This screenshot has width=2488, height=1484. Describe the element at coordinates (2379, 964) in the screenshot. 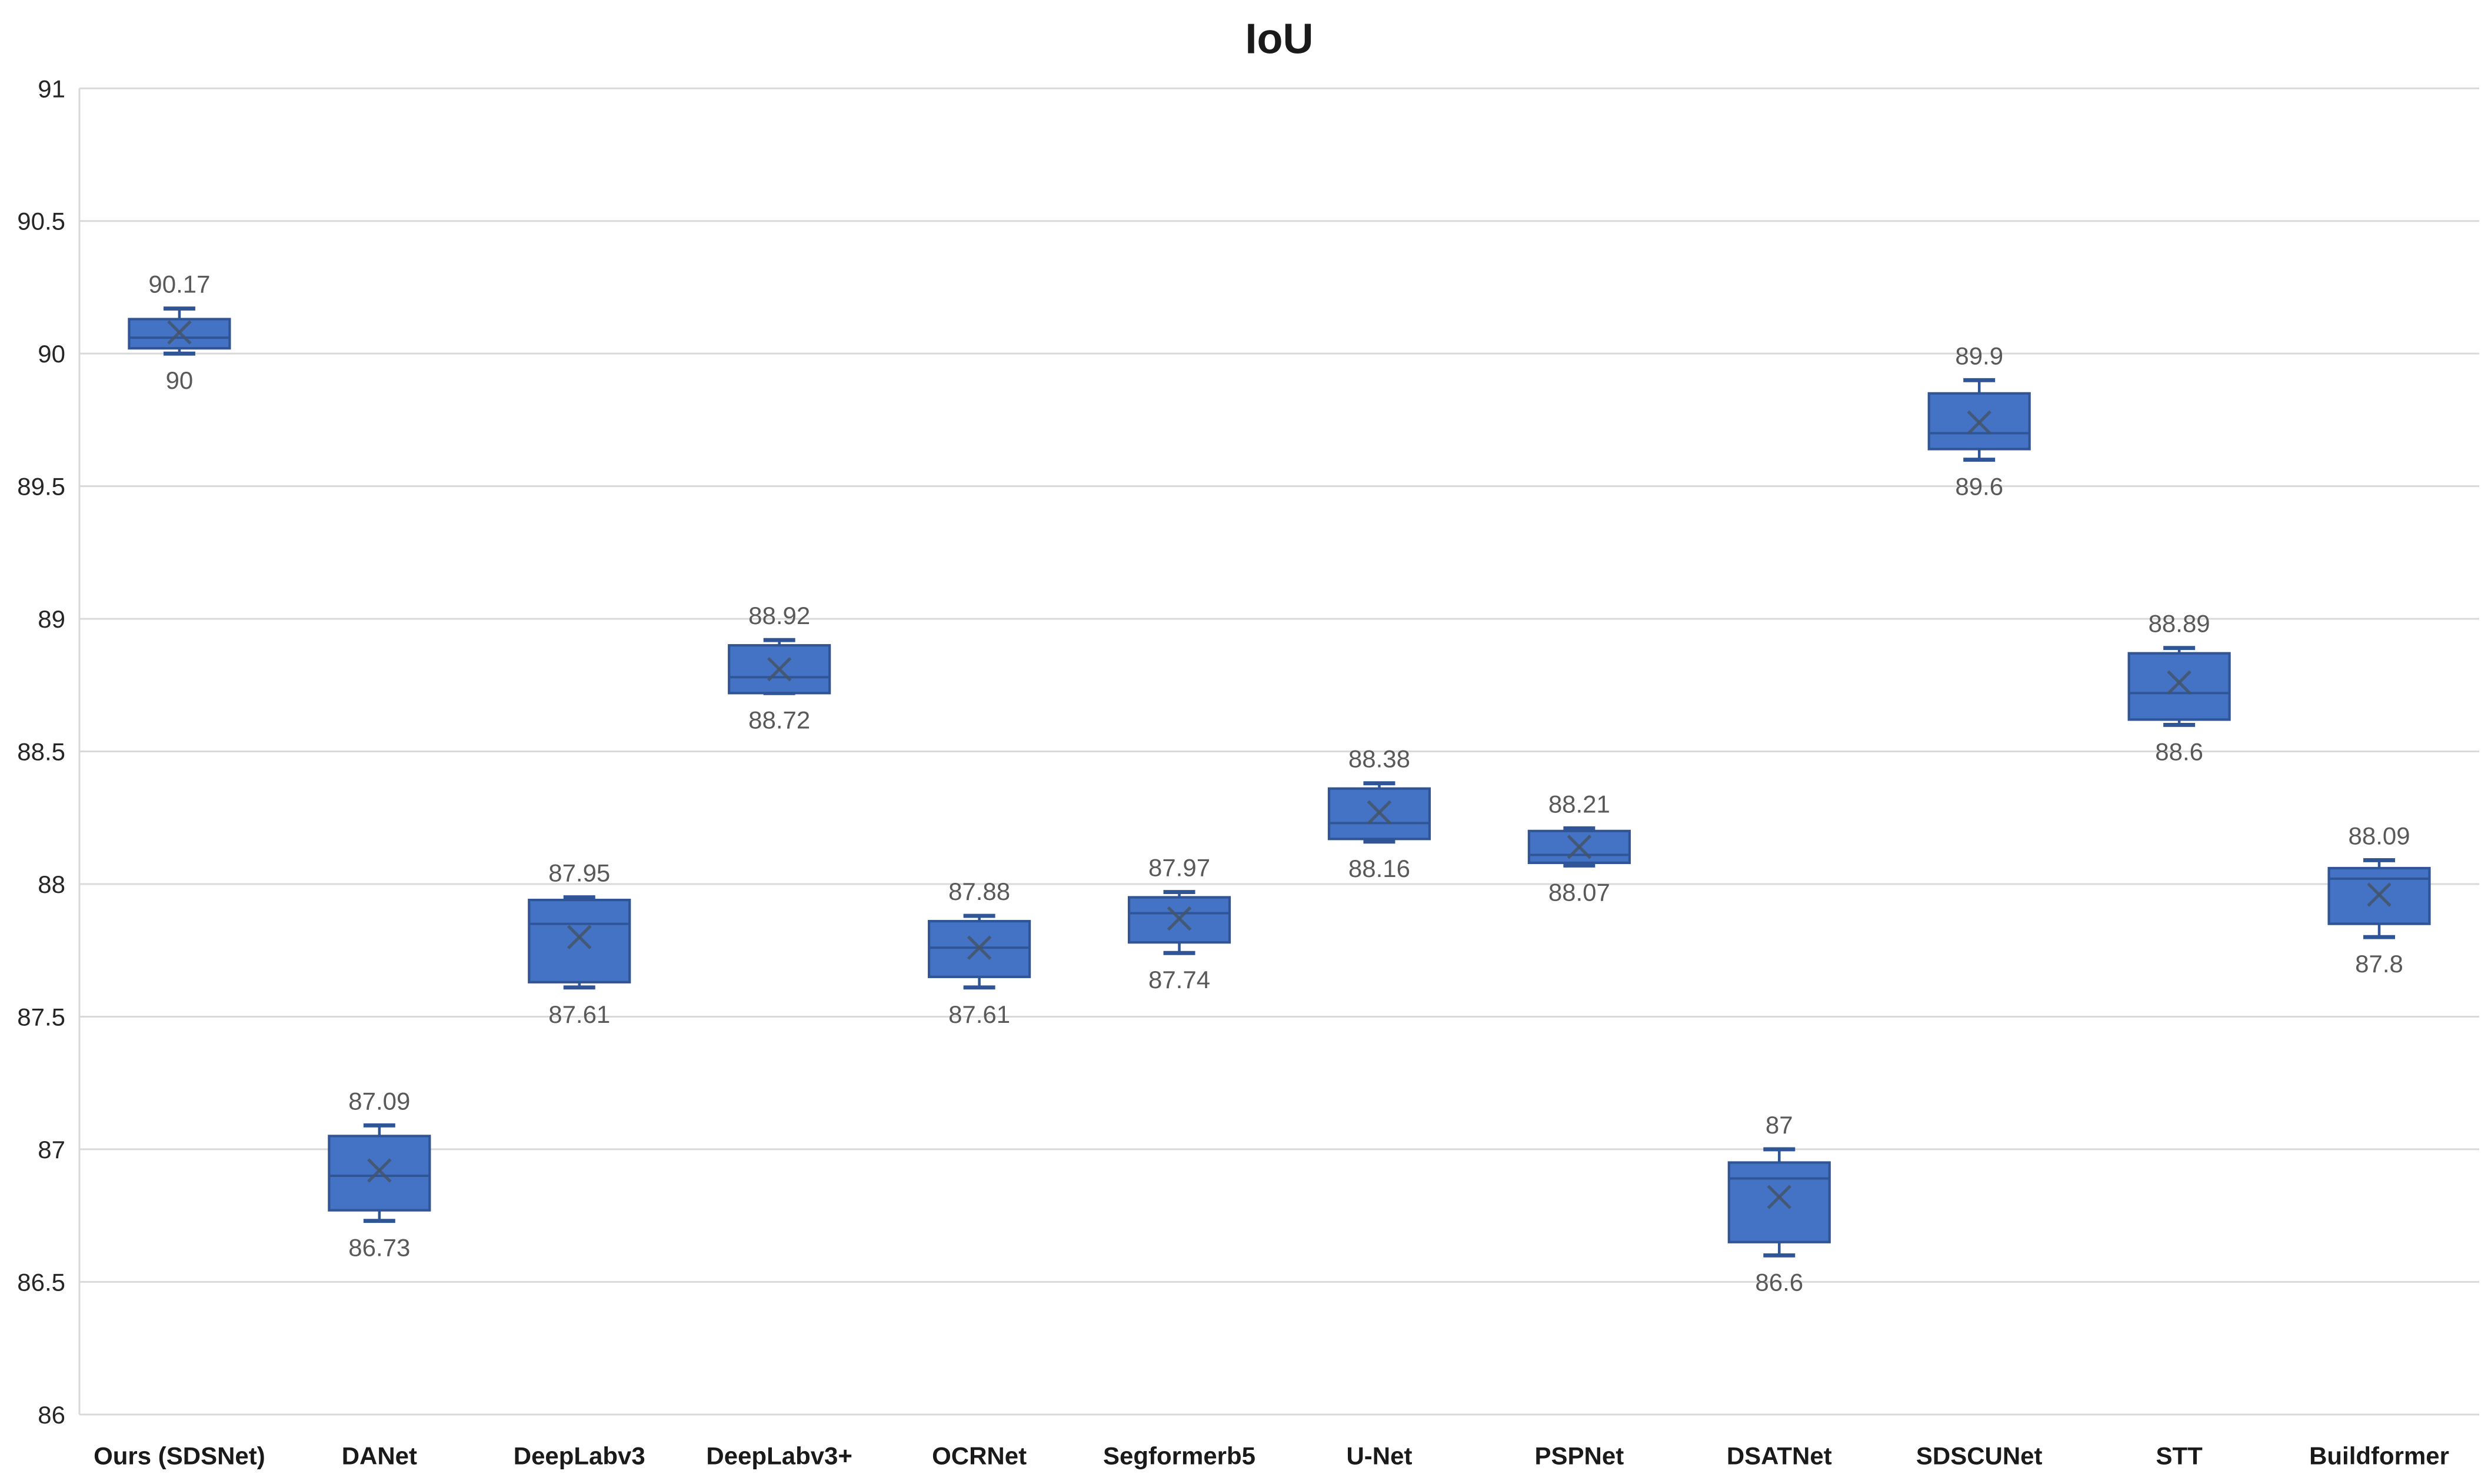

I see `min-value-label: 87.8` at that location.